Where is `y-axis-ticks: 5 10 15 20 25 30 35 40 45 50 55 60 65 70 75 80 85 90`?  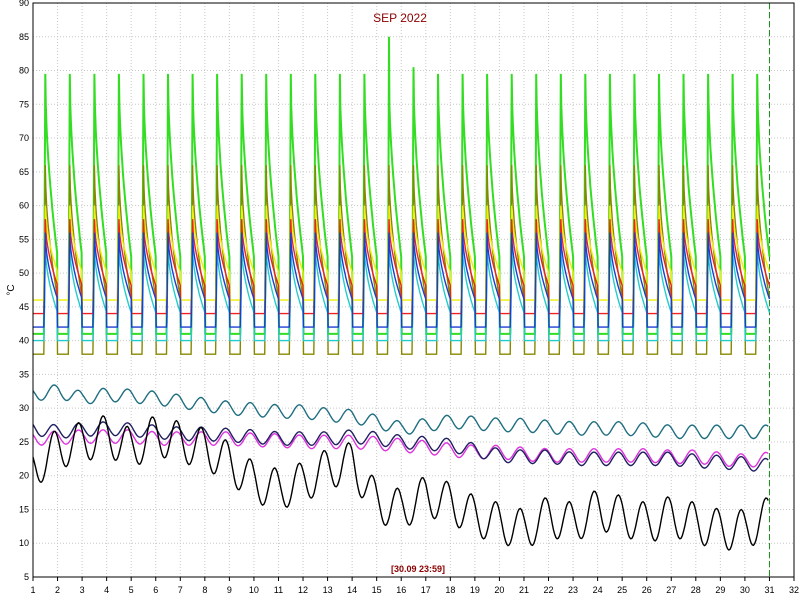
y-axis-ticks: 5 10 15 20 25 30 35 40 45 50 55 60 65 70 75 80 85 90 is located at coordinates (24, 291).